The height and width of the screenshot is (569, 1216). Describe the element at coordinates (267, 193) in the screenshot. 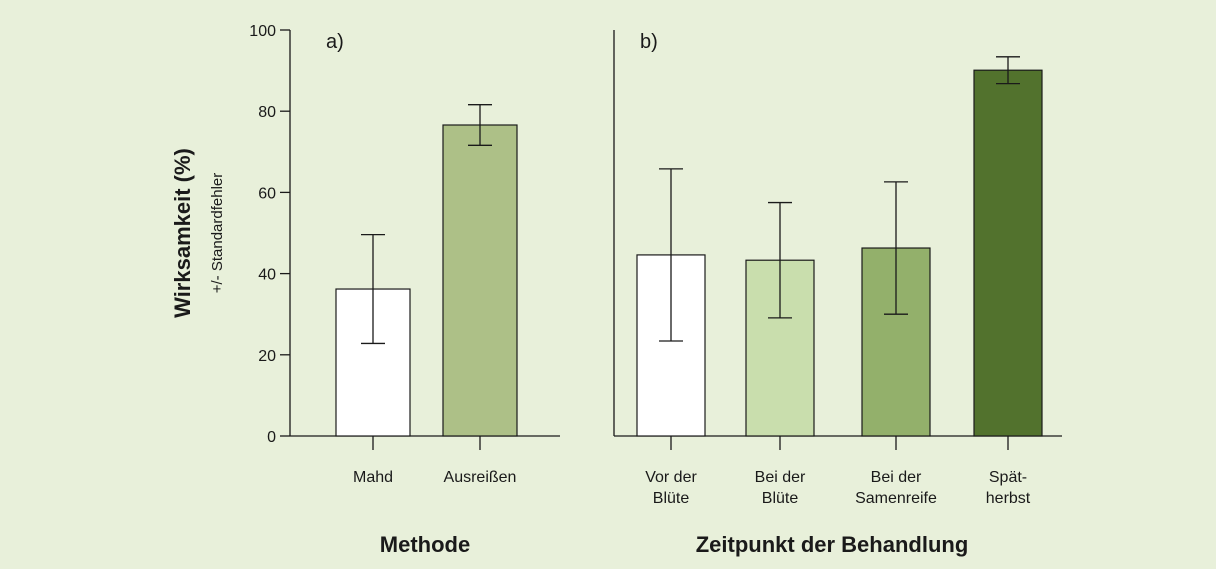

I see `y-tick-label: 60` at that location.